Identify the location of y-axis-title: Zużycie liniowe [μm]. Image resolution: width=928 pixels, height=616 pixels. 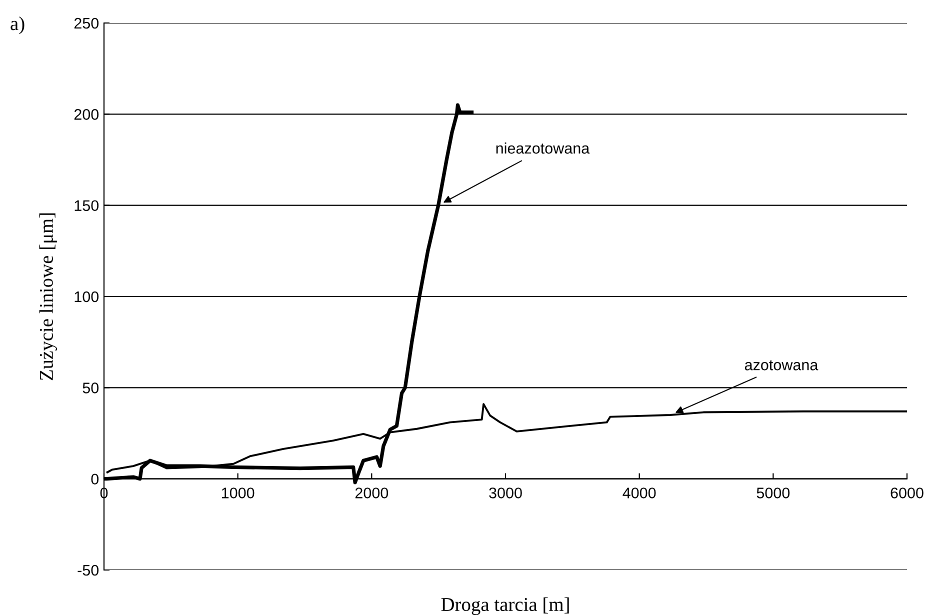
(48, 296).